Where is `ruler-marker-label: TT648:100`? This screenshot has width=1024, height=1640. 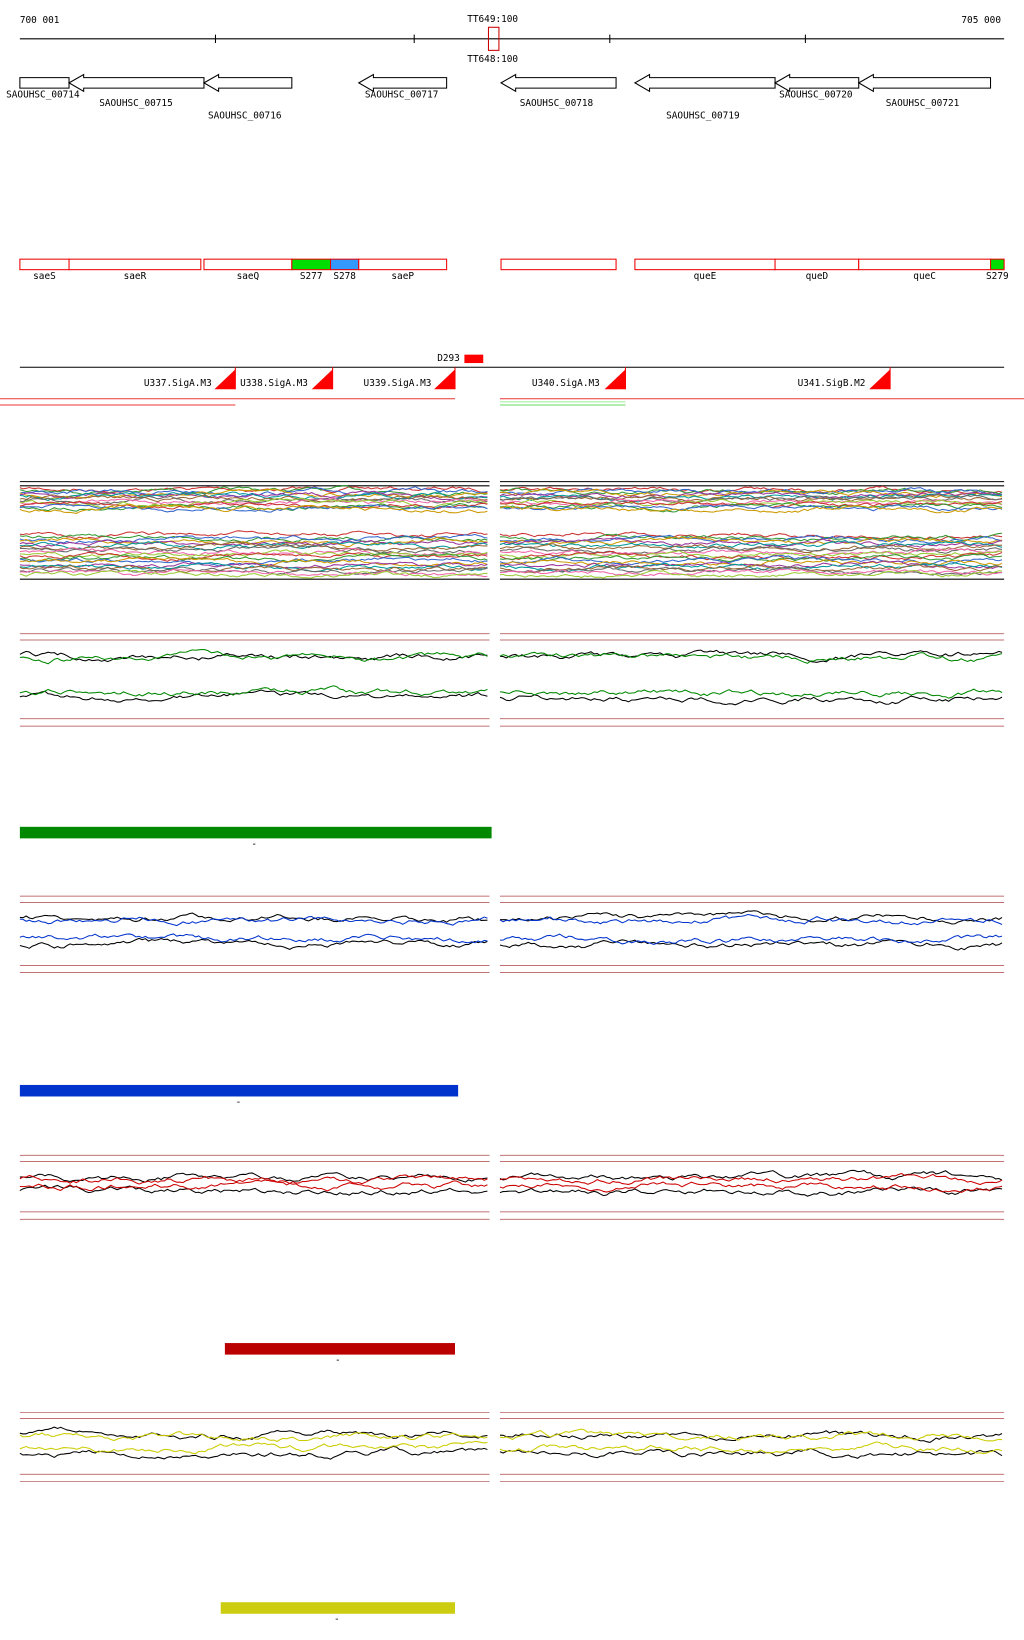
ruler-marker-label: TT648:100 is located at coordinates (492, 59).